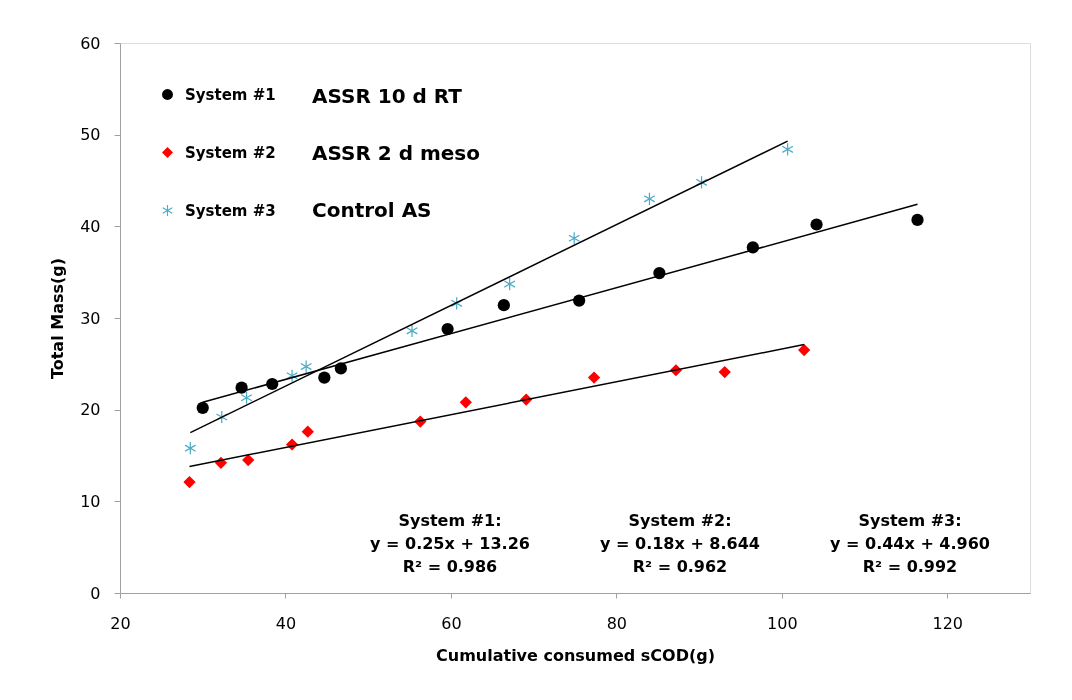 The height and width of the screenshot is (700, 1072). I want to click on x-tick-label: 20, so click(120, 623).